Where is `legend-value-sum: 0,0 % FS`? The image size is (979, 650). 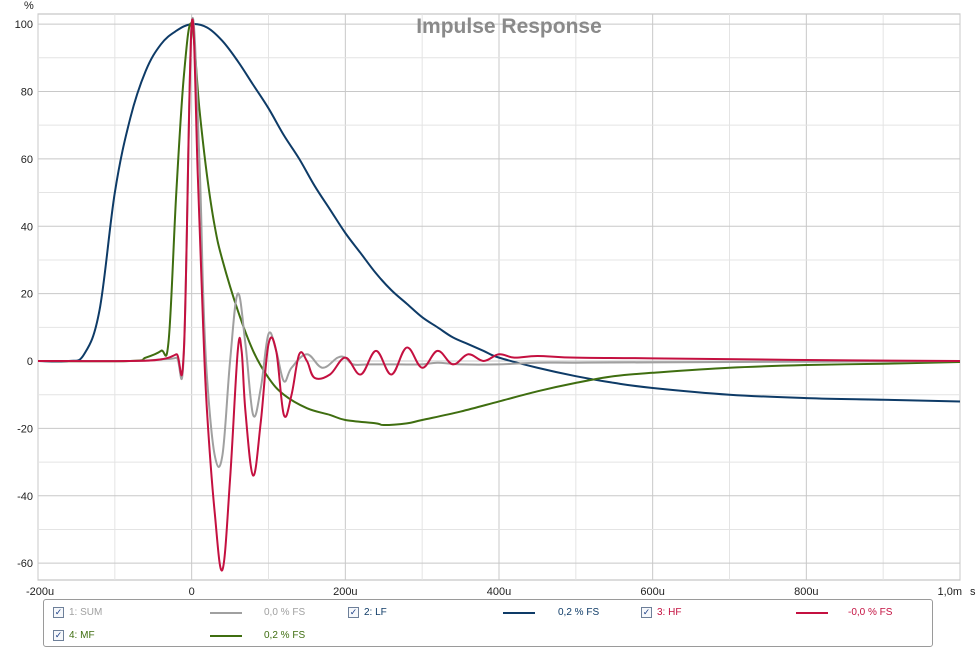 legend-value-sum: 0,0 % FS is located at coordinates (285, 612).